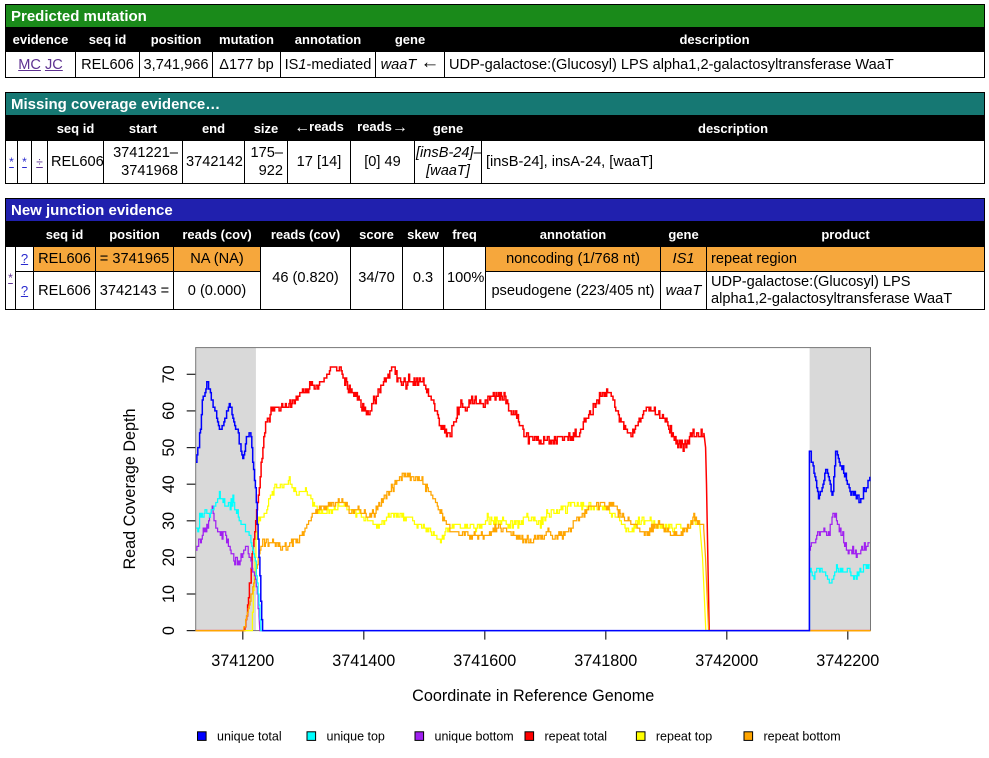  What do you see at coordinates (684, 736) in the screenshot?
I see `svg-text: repeat top` at bounding box center [684, 736].